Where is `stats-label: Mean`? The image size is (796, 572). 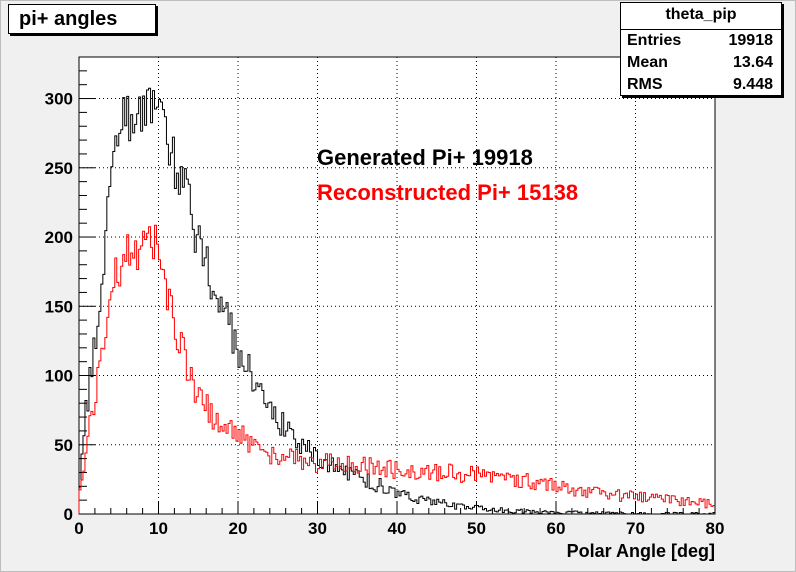
stats-label: Mean is located at coordinates (647, 62).